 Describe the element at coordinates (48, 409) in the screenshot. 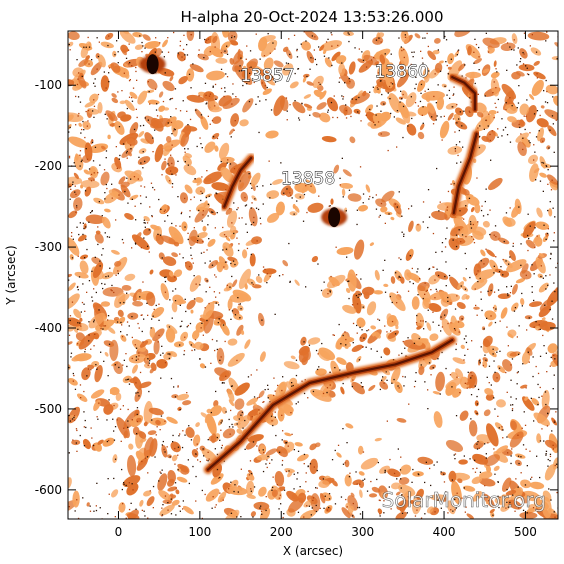

I see `y-tick-label: -500` at that location.